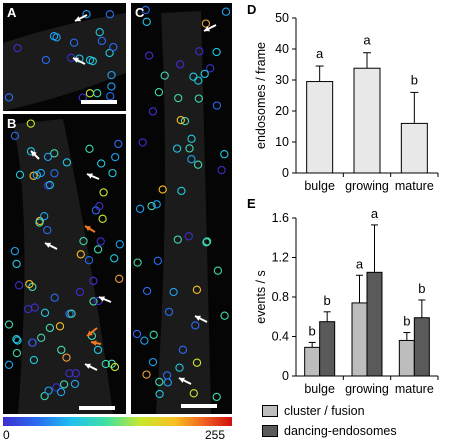 This screenshot has width=452, height=445. Describe the element at coordinates (324, 411) in the screenshot. I see `legend-label-cluster-fusion: cluster / fusion` at that location.